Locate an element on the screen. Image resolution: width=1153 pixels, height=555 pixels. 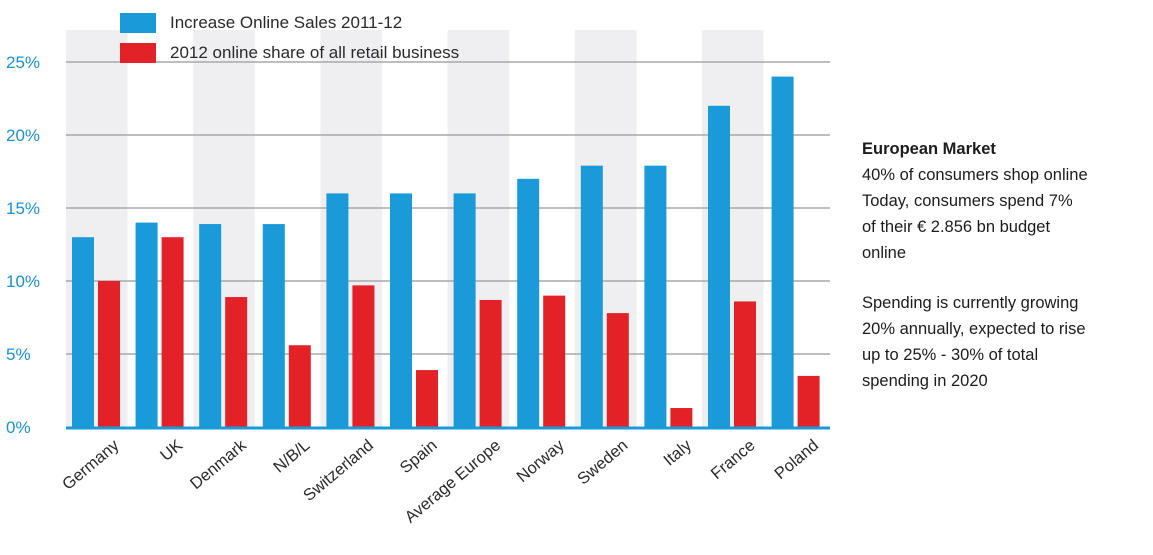
x-category-label: Norway is located at coordinates (540, 461).